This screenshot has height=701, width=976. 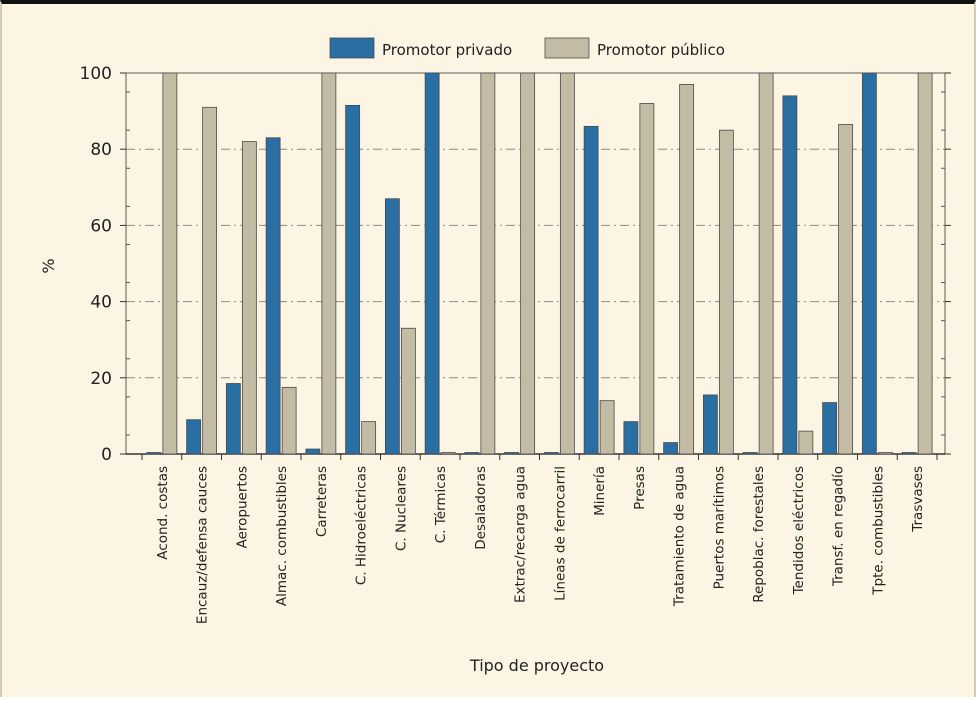 What do you see at coordinates (878, 531) in the screenshot?
I see `x-category-label: Tpte. combustibles` at bounding box center [878, 531].